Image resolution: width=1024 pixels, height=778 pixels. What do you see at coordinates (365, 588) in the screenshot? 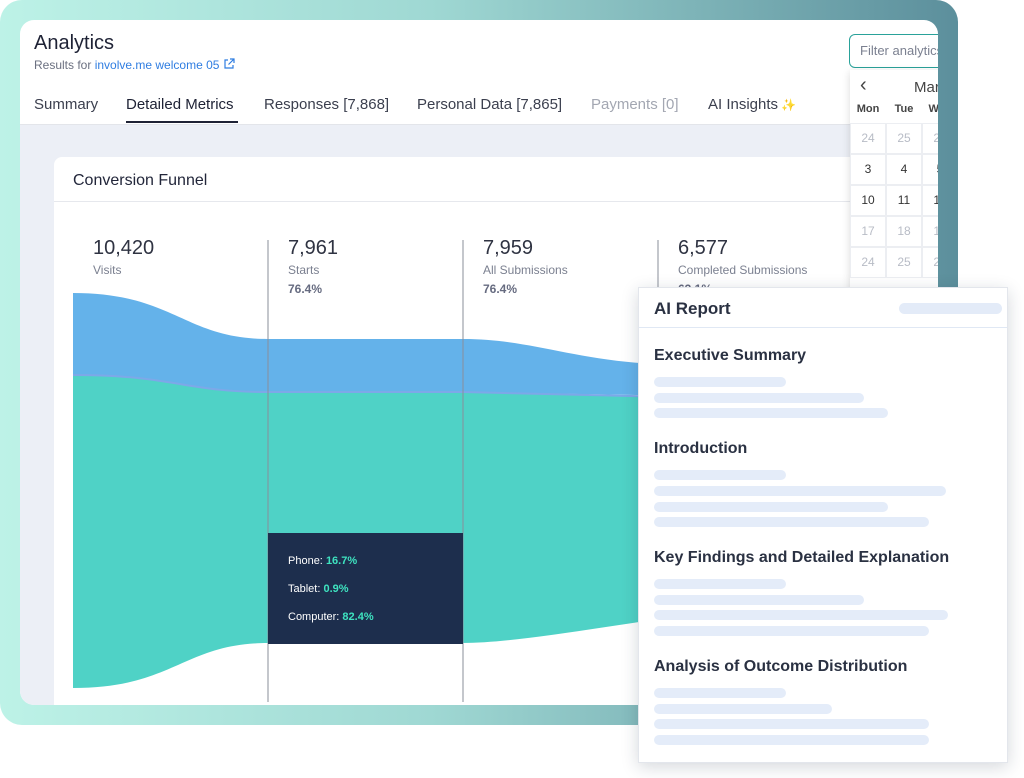
I see `device-tooltip: Phone: 16.7% Tablet: 0.9% Computer: 82.4%` at bounding box center [365, 588].